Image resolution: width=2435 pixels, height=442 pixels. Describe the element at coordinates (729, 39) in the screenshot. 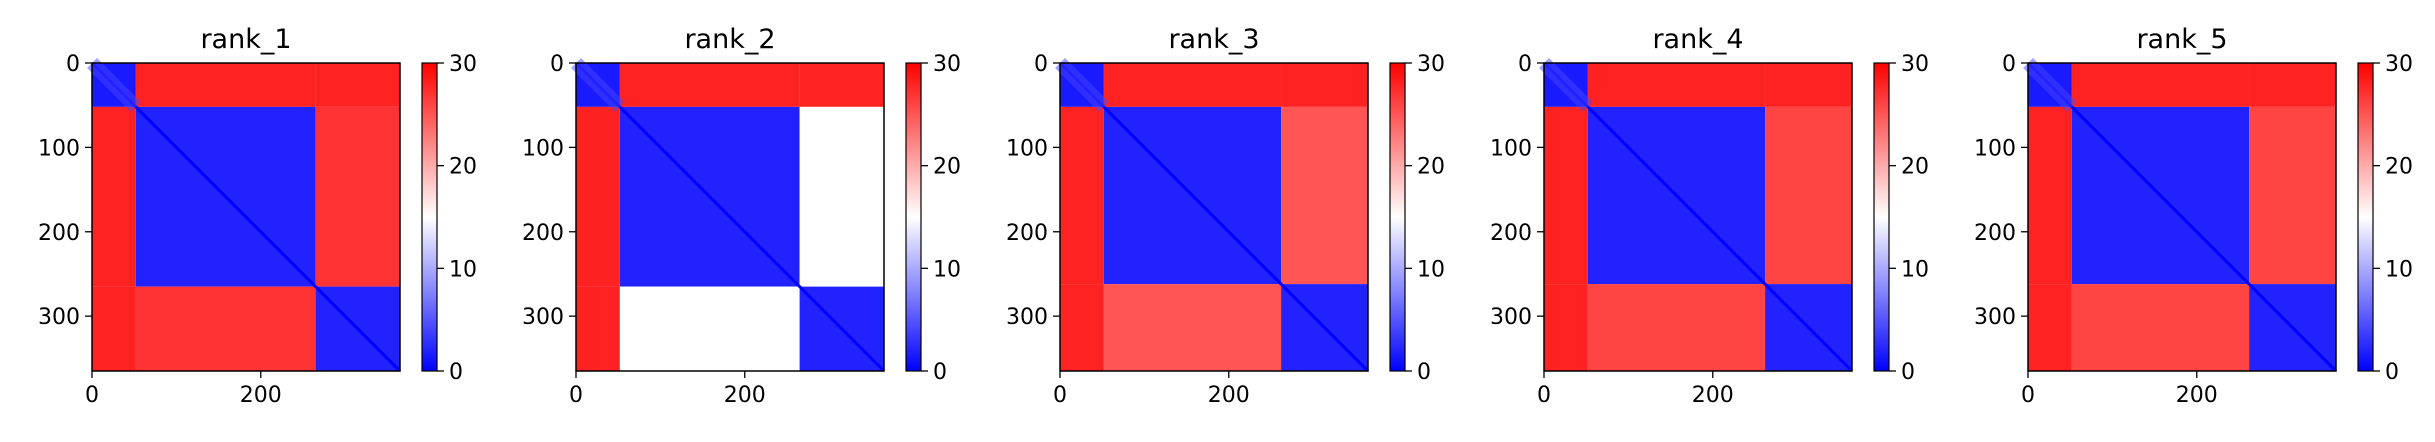

I see `chart-title: rank_2` at that location.